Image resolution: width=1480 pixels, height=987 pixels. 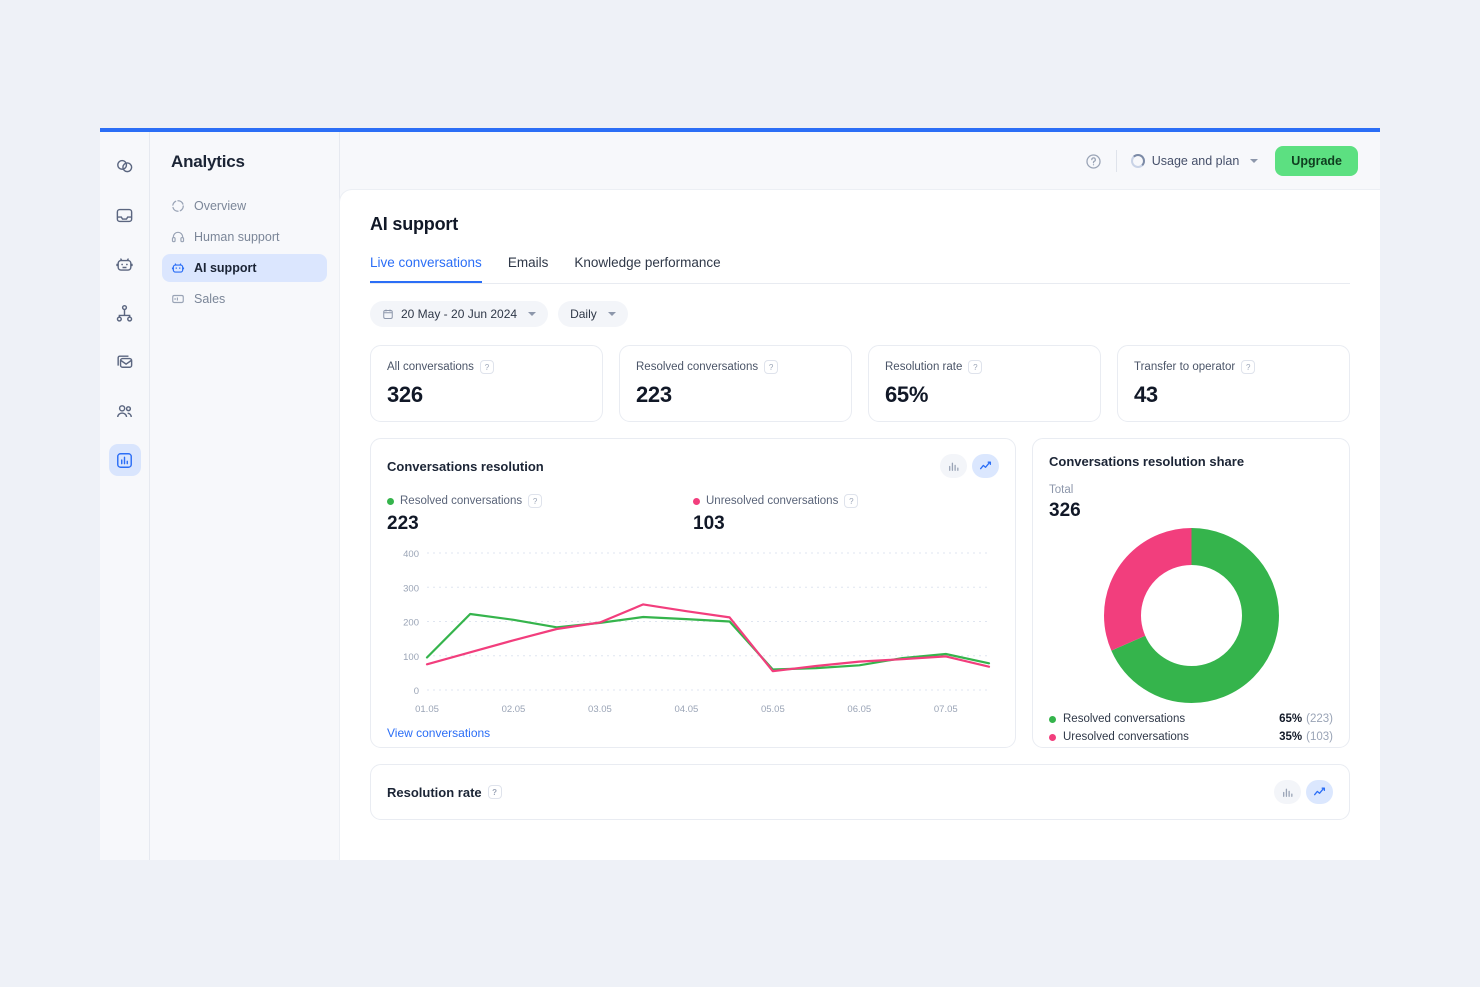 I want to click on kpi-value: 223, so click(x=654, y=394).